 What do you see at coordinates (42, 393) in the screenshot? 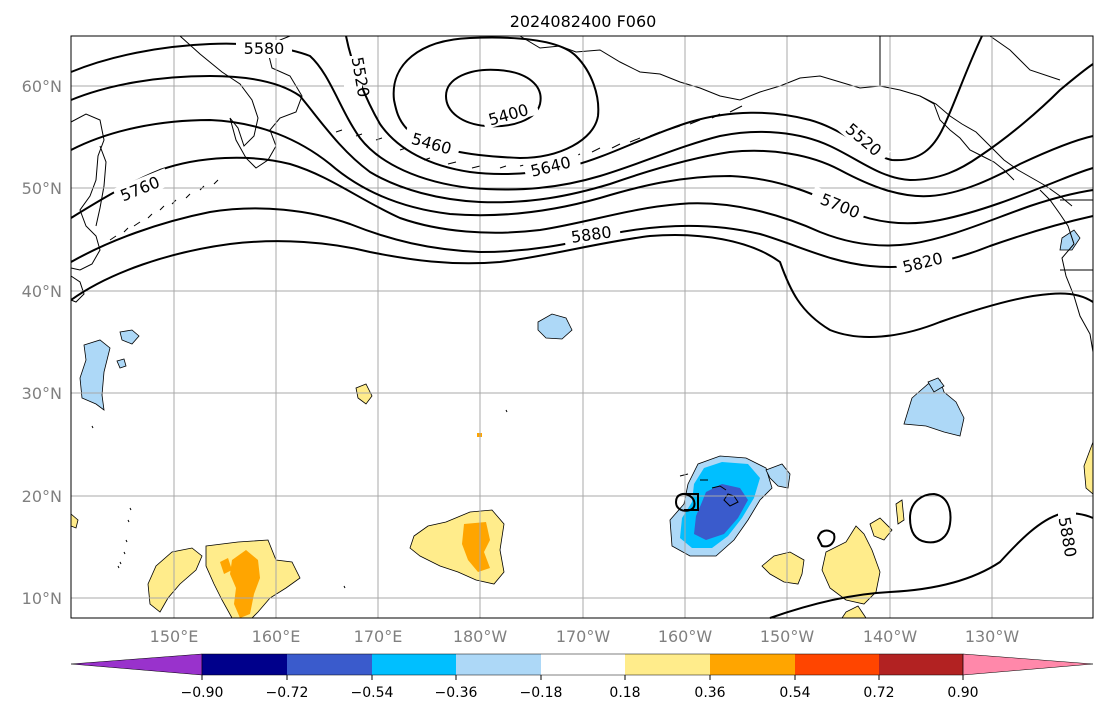
I see `lat-label-30: 30°N` at bounding box center [42, 393].